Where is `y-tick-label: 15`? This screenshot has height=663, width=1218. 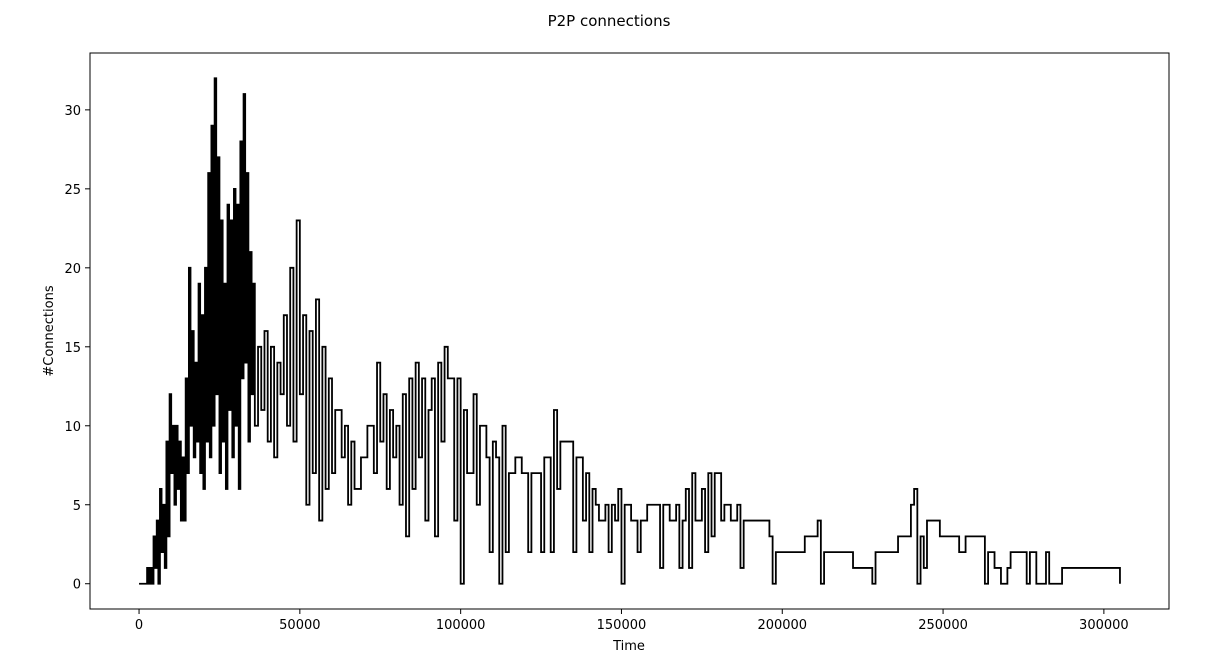
y-tick-label: 15 is located at coordinates (72, 348).